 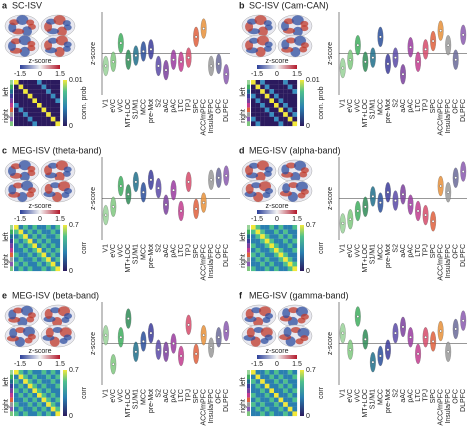 What do you see at coordinates (166, 396) in the screenshot?
I see `x-tick-label: aAC` at bounding box center [166, 396].